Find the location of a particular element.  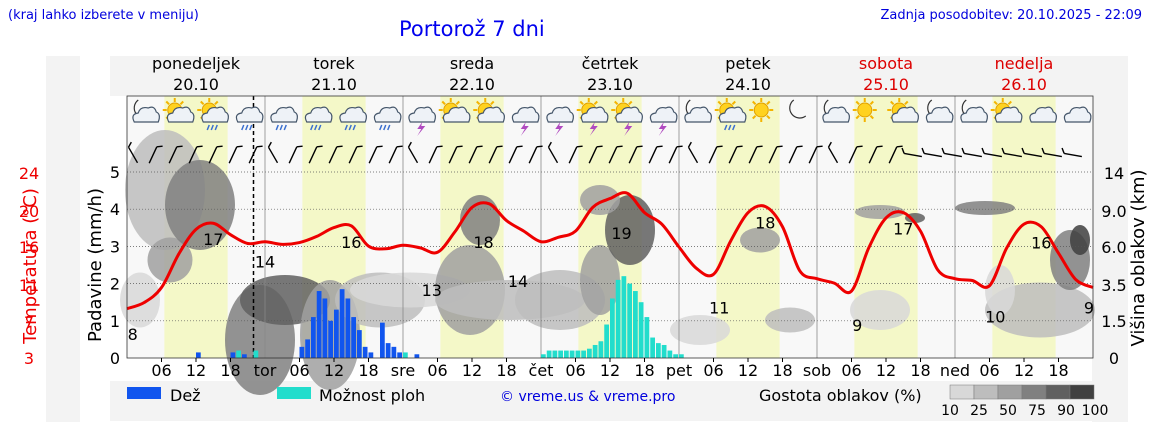

temperature-label: 10 is located at coordinates (995, 316).